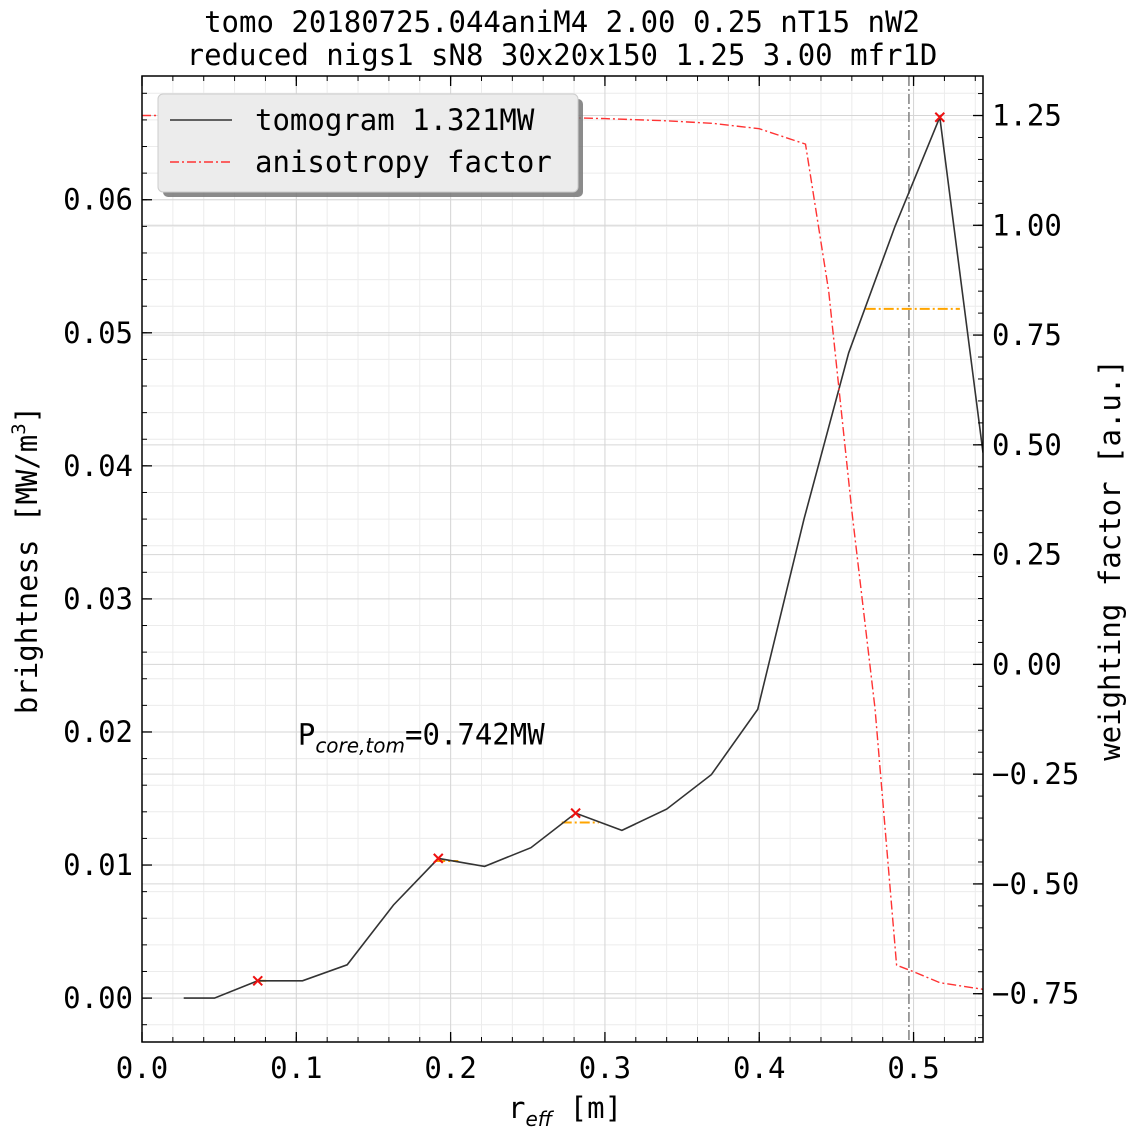 Image resolution: width=1133 pixels, height=1133 pixels. I want to click on y2-tick-label: 0.75, so click(1027, 335).